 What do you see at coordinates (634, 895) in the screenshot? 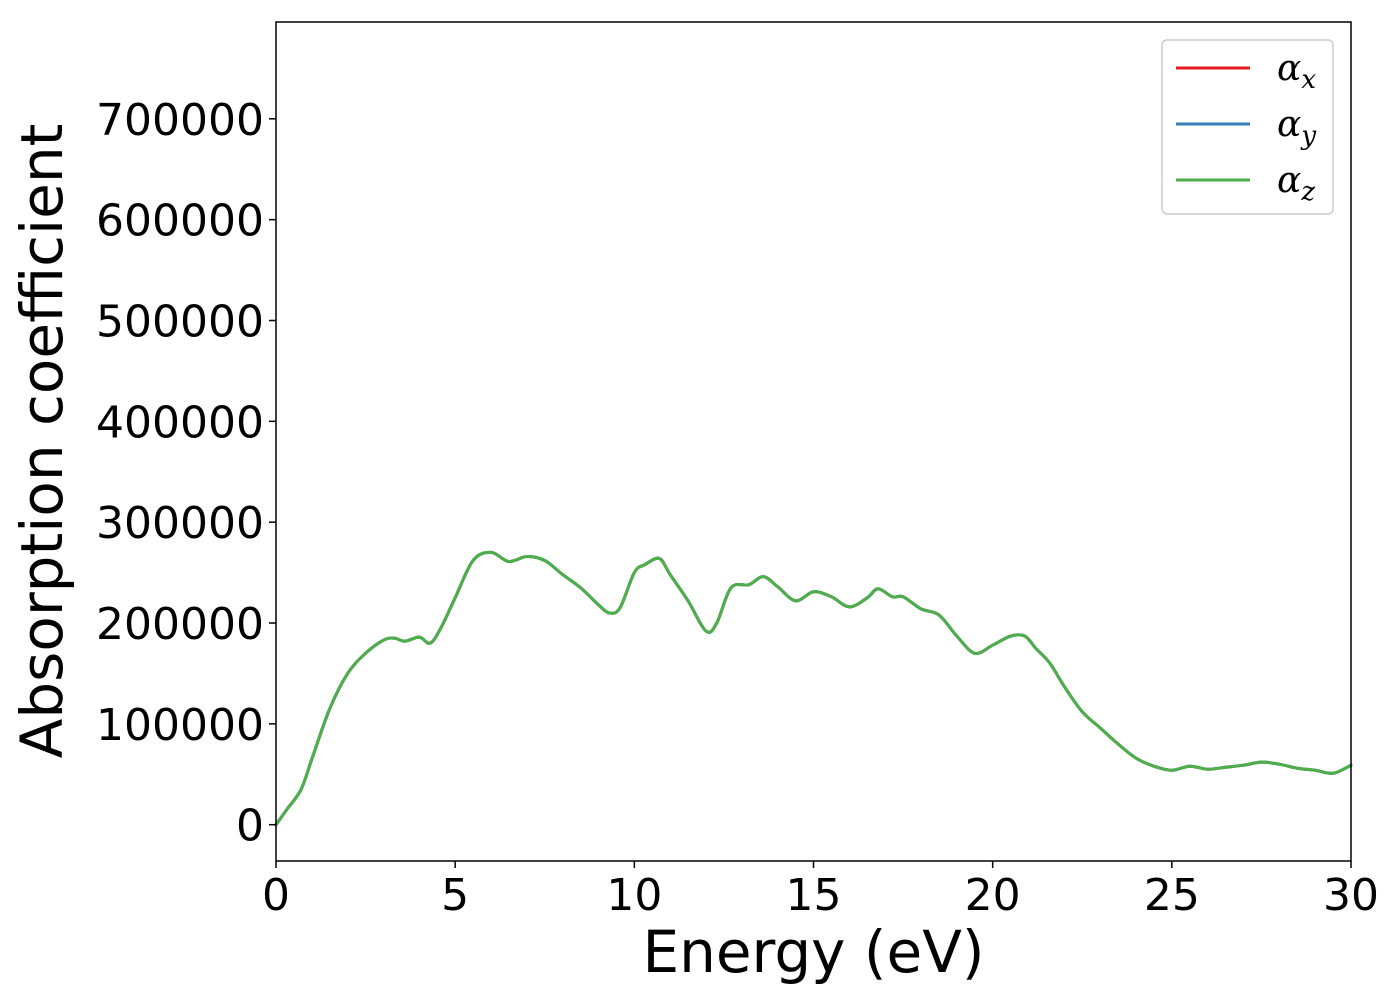
I see `x-tick-label: 10` at bounding box center [634, 895].